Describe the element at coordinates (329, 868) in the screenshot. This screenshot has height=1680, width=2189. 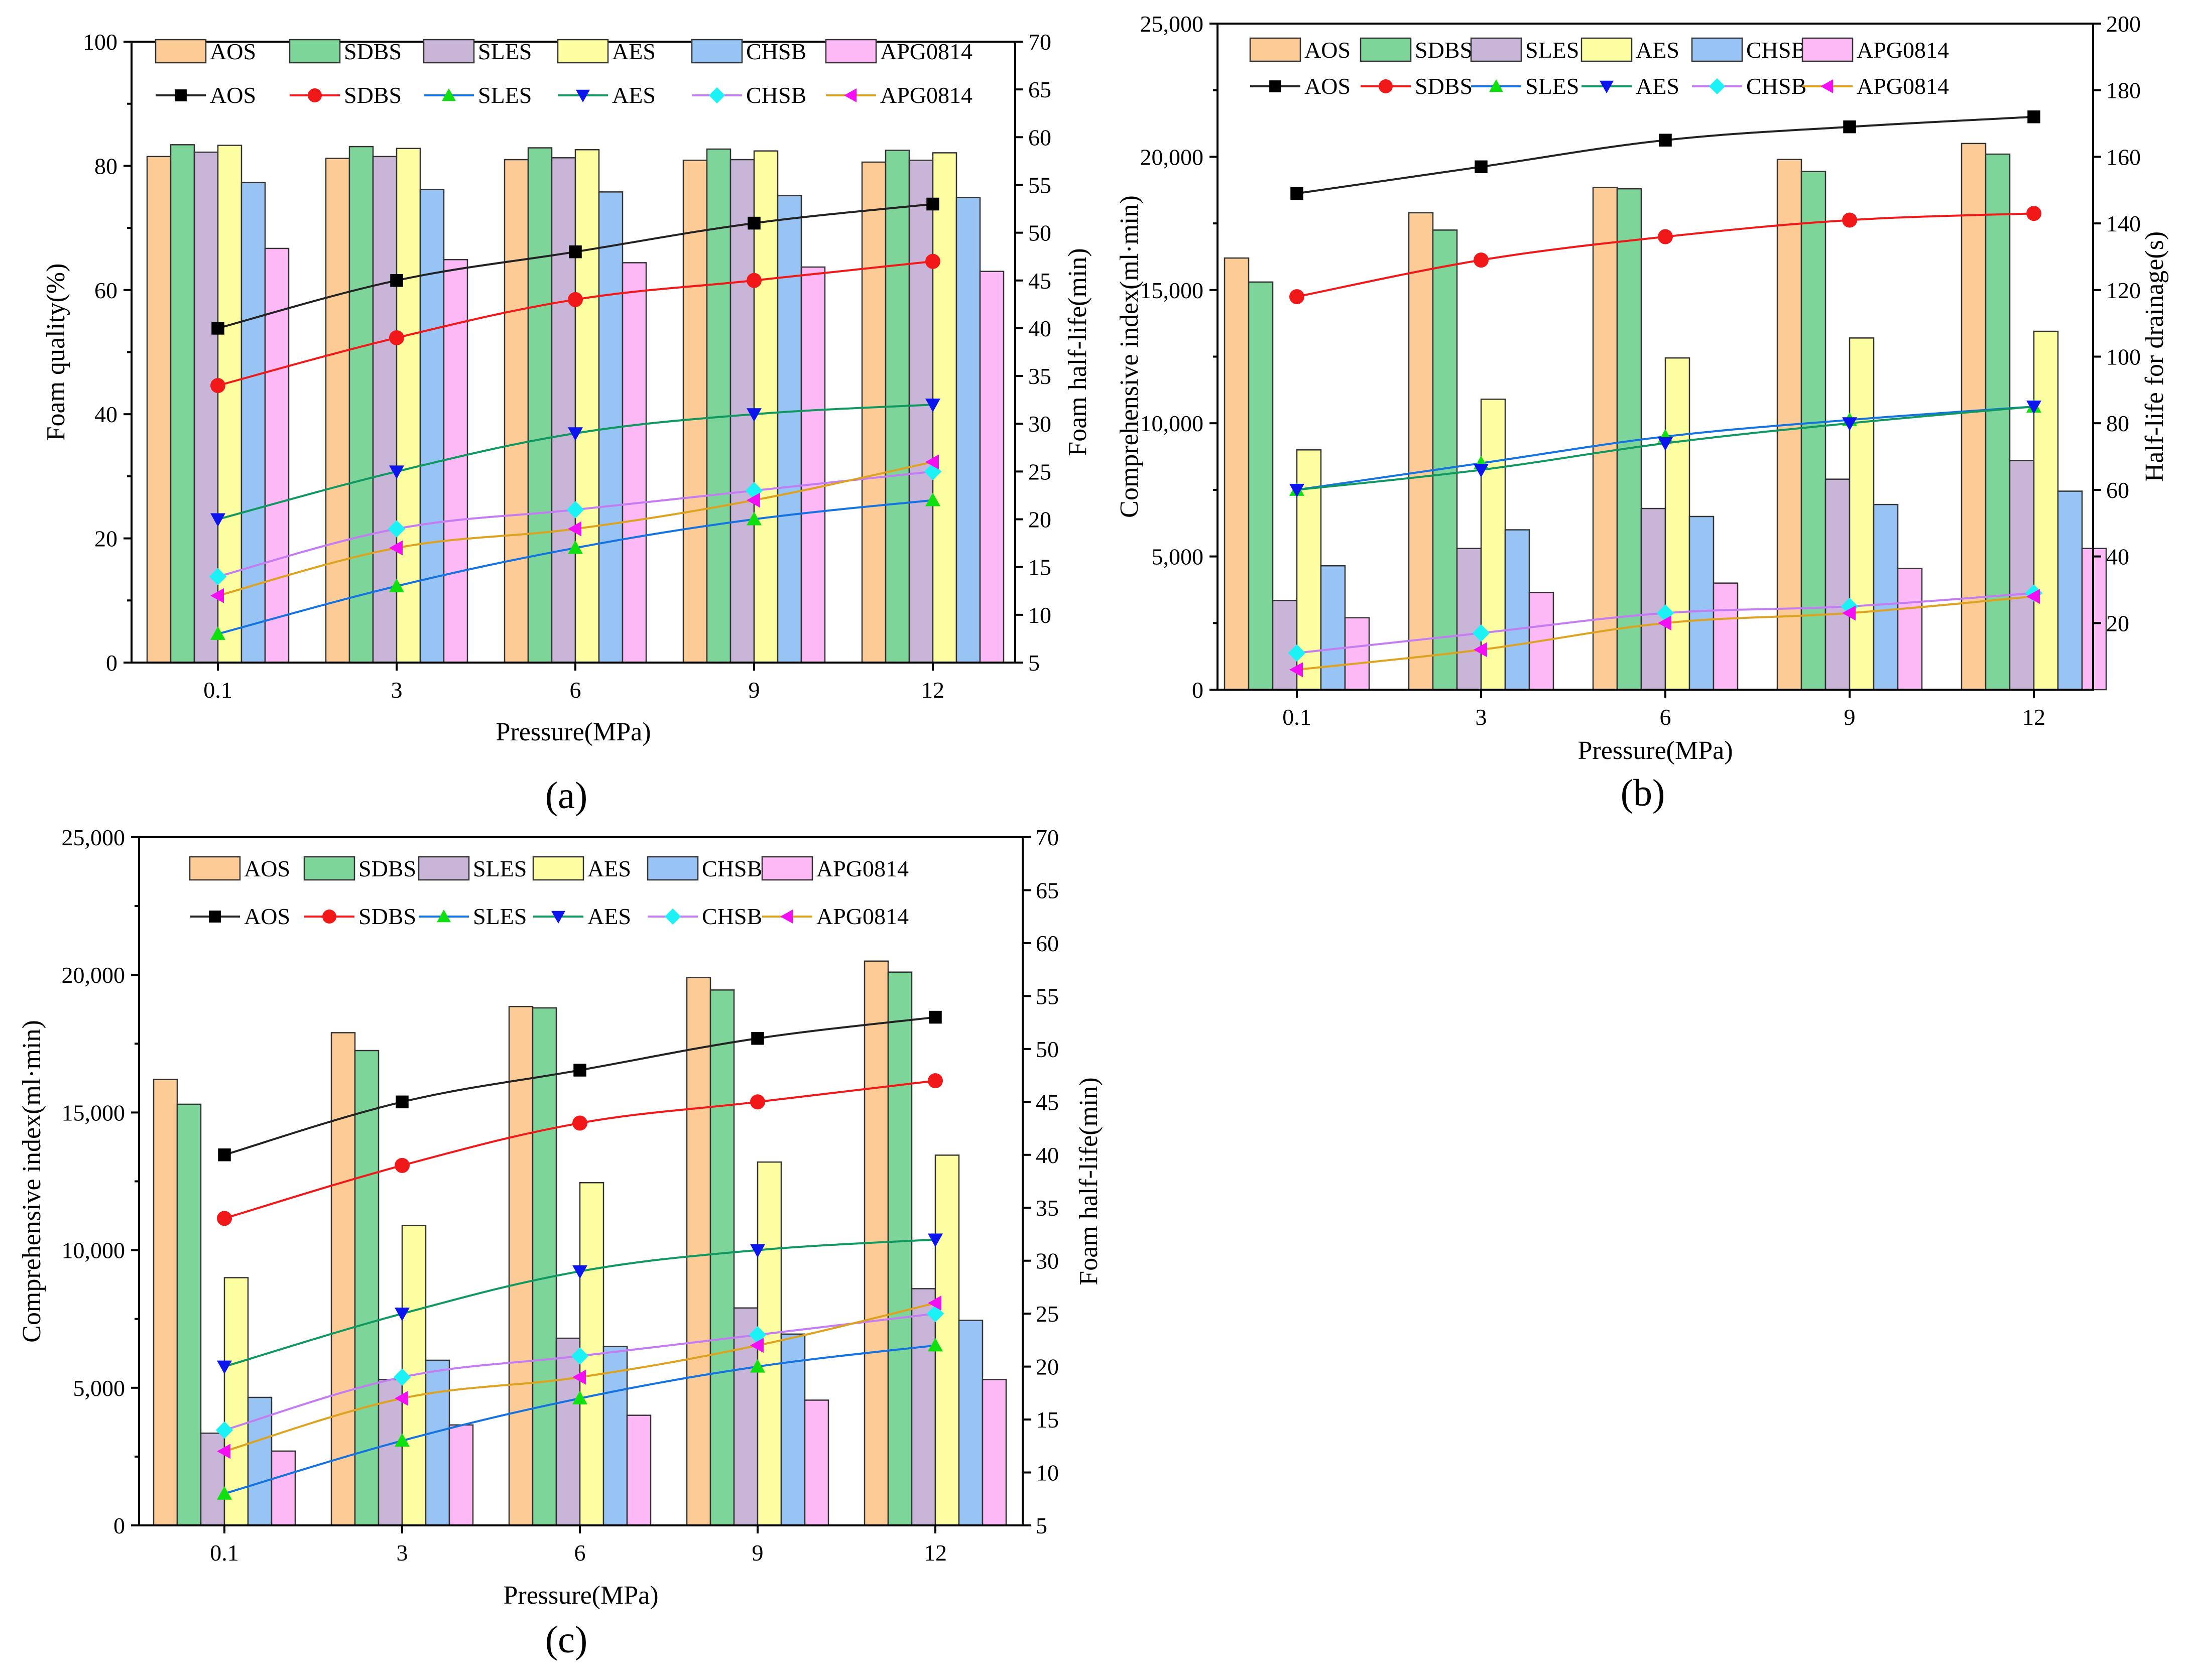
I see `legend-bar-swatch-sdbs` at that location.